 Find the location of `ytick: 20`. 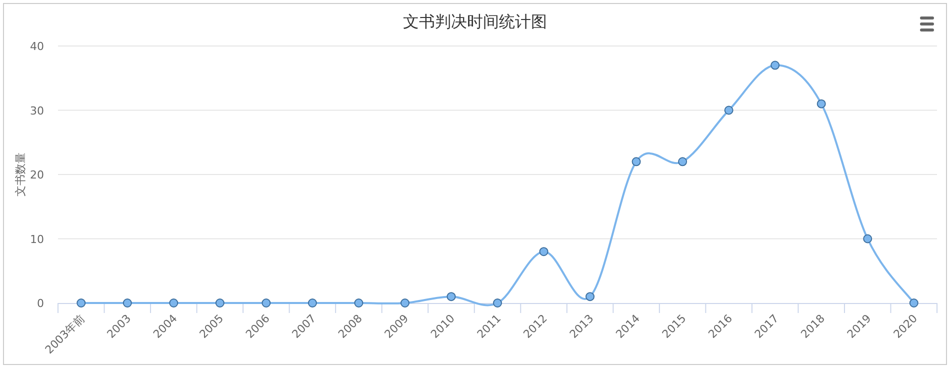

ytick: 20 is located at coordinates (37, 175).